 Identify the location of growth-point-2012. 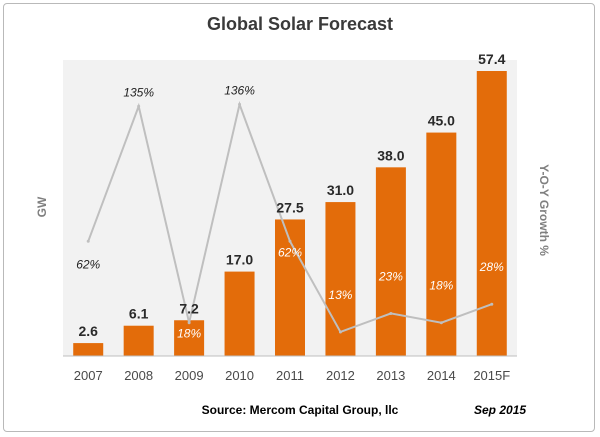
(340, 332).